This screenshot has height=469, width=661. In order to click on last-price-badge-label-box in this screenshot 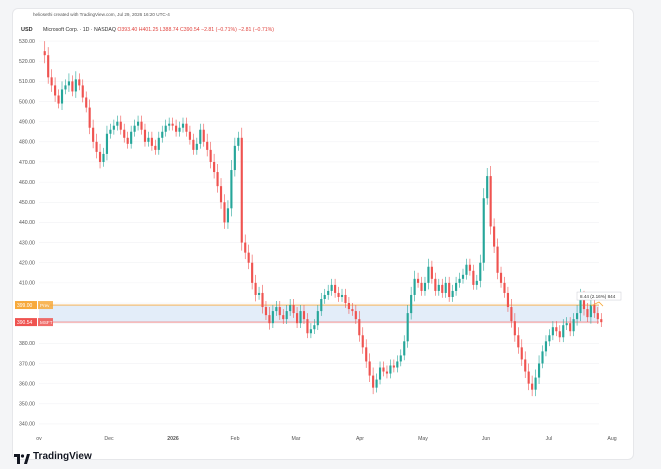, I will do `click(45, 322)`.